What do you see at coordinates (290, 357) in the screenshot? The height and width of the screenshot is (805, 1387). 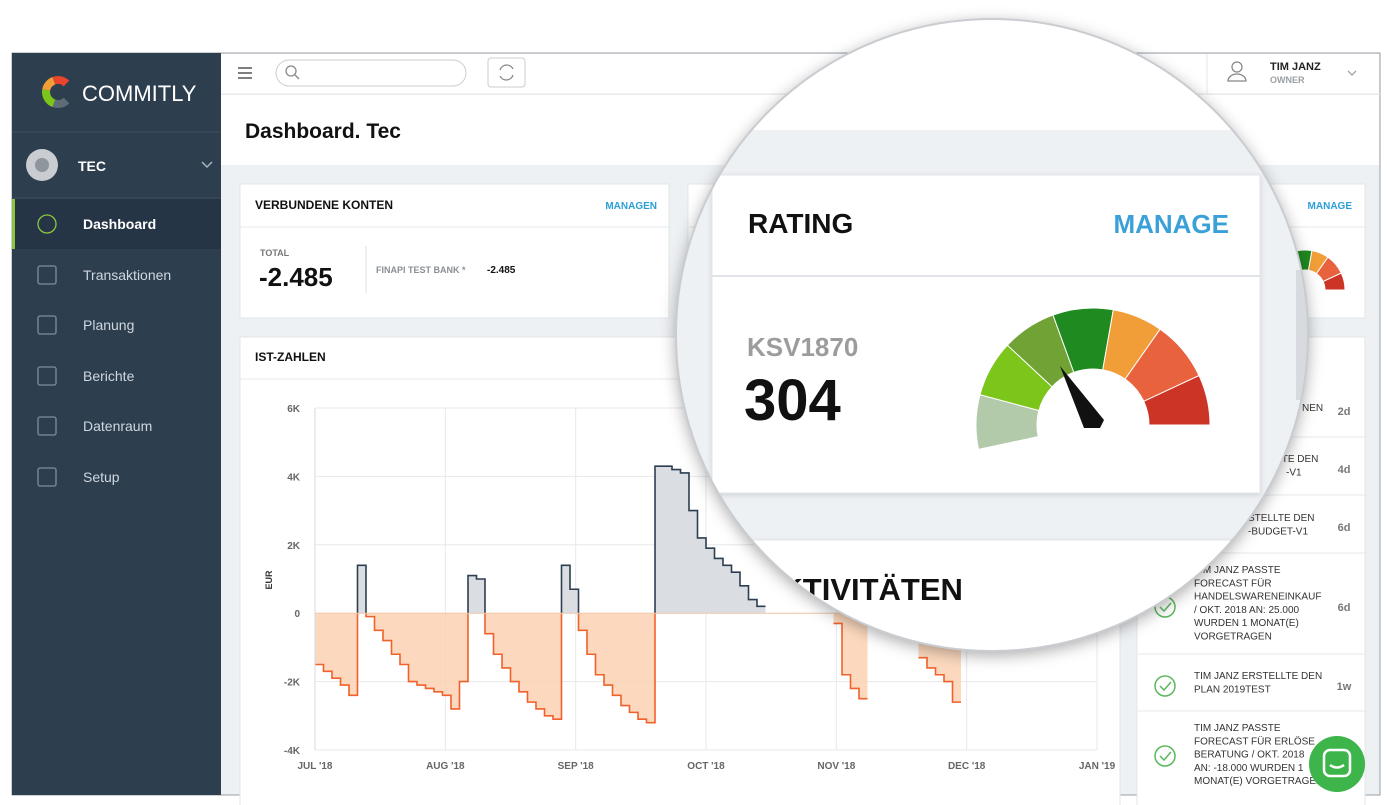 I see `chart-title: IST-ZAHLEN` at bounding box center [290, 357].